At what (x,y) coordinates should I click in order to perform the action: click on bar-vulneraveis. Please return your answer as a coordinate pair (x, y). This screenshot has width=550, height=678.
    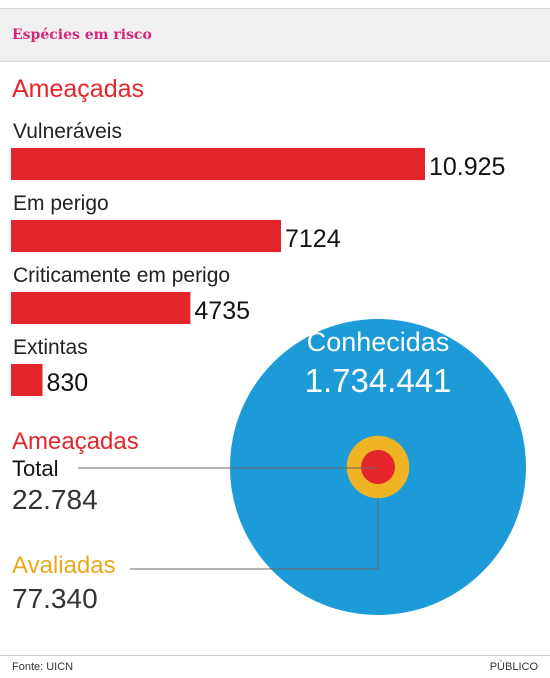
    Looking at the image, I should click on (218, 164).